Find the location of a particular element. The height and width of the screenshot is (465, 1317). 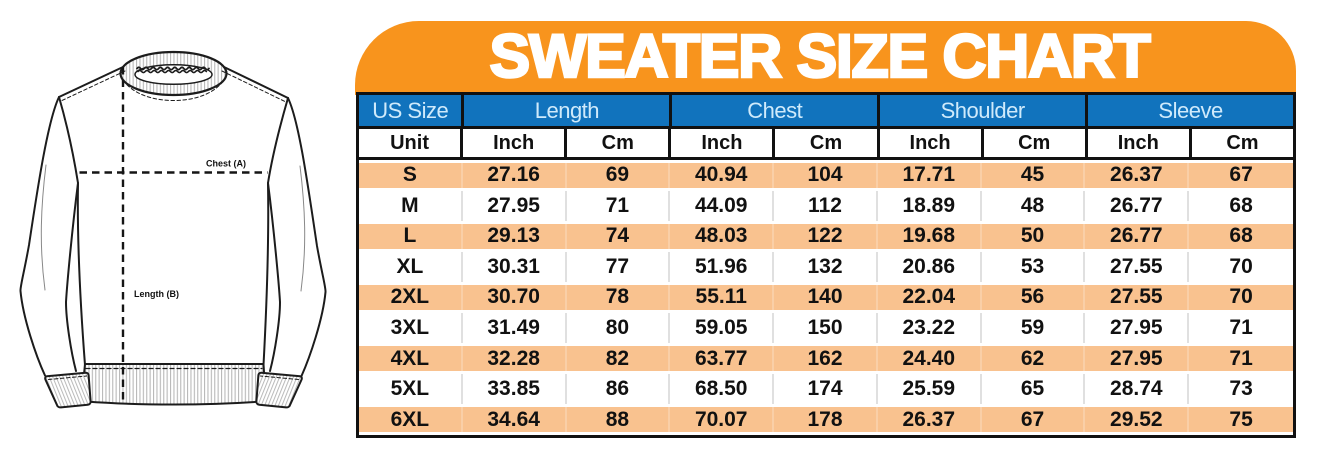

svg-text: Chest (A) is located at coordinates (226, 164).